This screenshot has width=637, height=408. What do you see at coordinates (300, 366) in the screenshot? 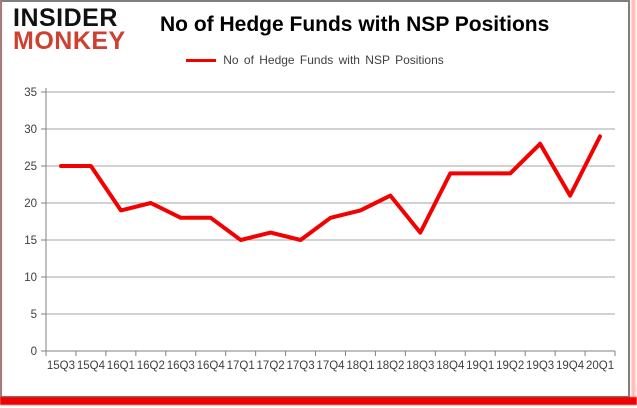
I see `x-tick-label: 17Q3` at bounding box center [300, 366].